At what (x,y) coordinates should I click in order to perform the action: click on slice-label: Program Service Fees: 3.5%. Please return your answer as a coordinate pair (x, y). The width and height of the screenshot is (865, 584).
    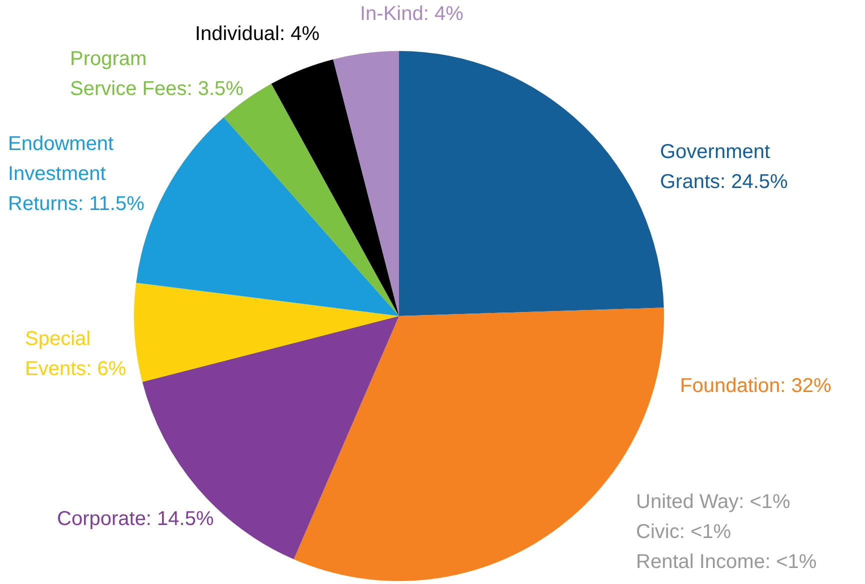
    Looking at the image, I should click on (157, 74).